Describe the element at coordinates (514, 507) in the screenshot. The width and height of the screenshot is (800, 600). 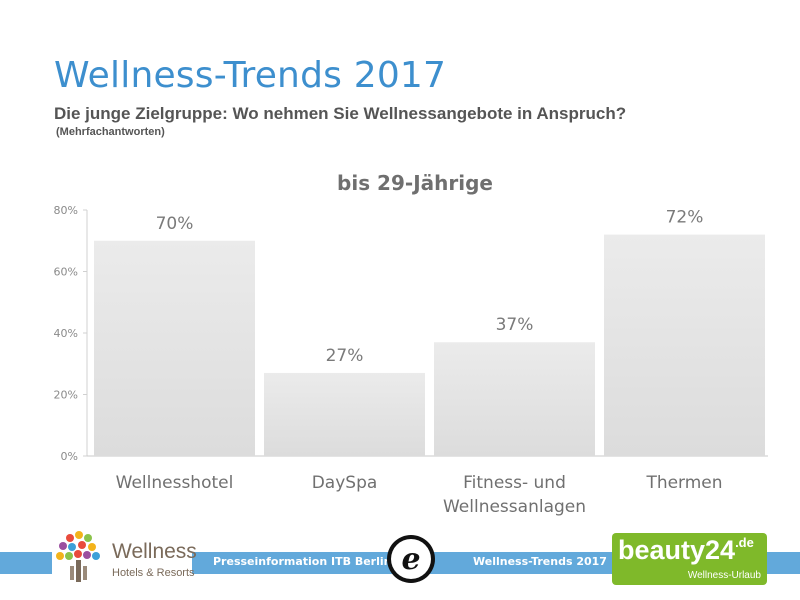
I see `x-category-label: Wellnessanlagen` at that location.